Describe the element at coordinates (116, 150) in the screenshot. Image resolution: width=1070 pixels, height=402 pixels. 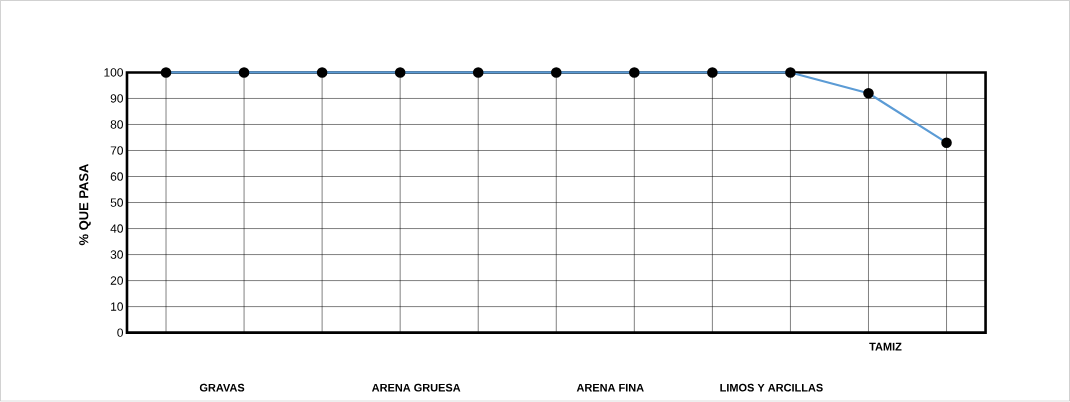
I see `y-tick-label: 70` at that location.